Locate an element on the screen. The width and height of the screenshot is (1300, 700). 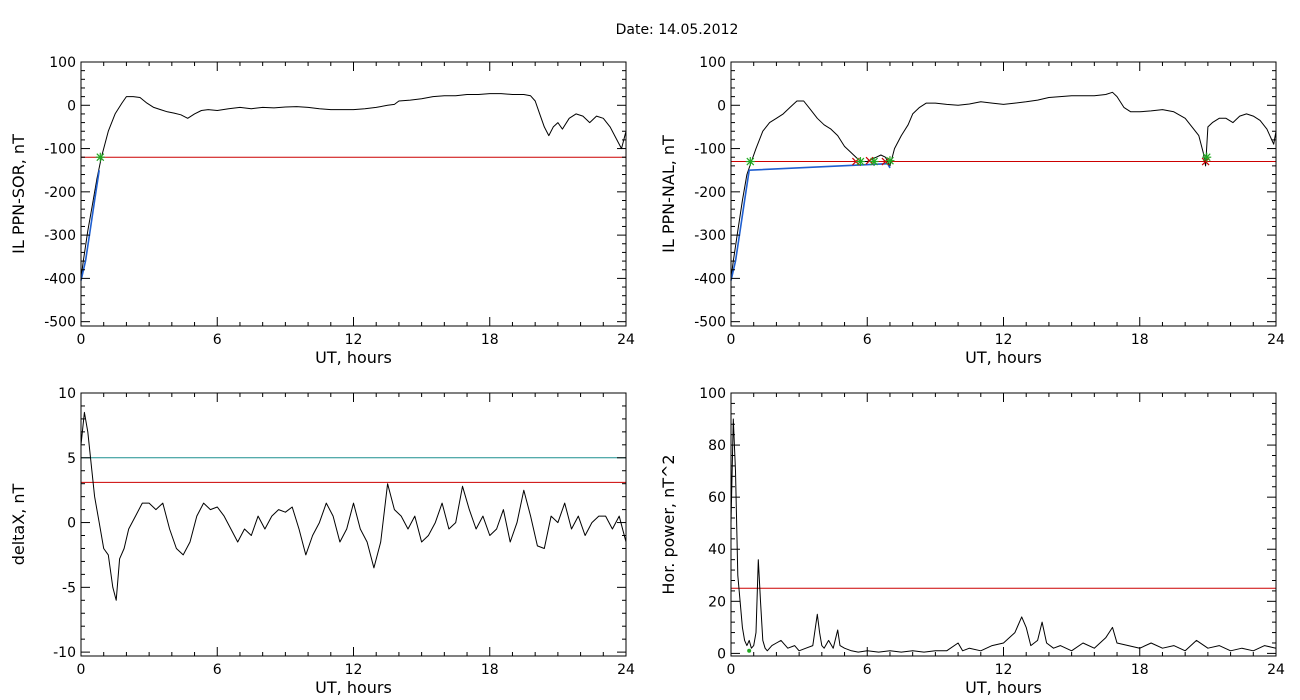
y-axis-label: IL PPN-SOR, nT is located at coordinates (18, 194).